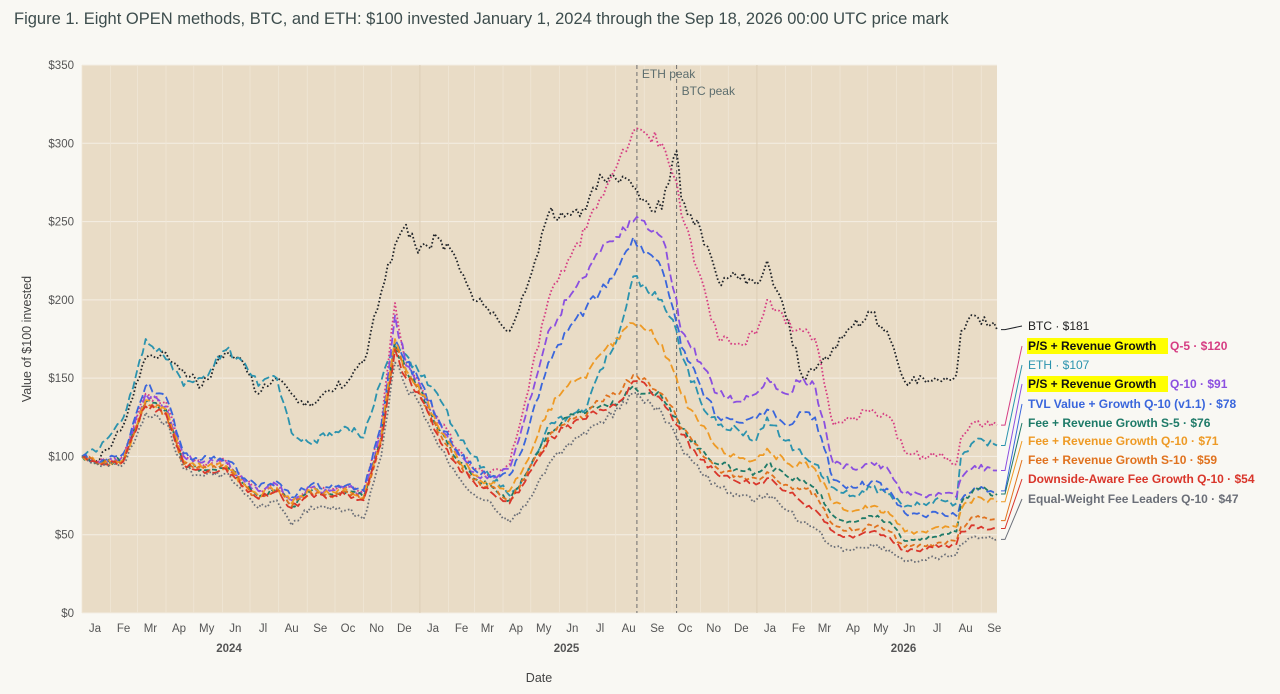 Image resolution: width=1280 pixels, height=694 pixels. I want to click on y-tick-label: $250, so click(61, 223).